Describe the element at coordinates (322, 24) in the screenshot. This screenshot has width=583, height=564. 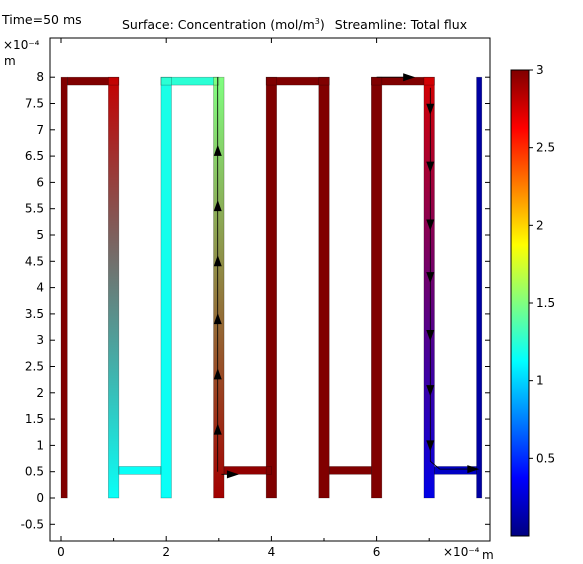
I see `title-surface-suffix: )` at that location.